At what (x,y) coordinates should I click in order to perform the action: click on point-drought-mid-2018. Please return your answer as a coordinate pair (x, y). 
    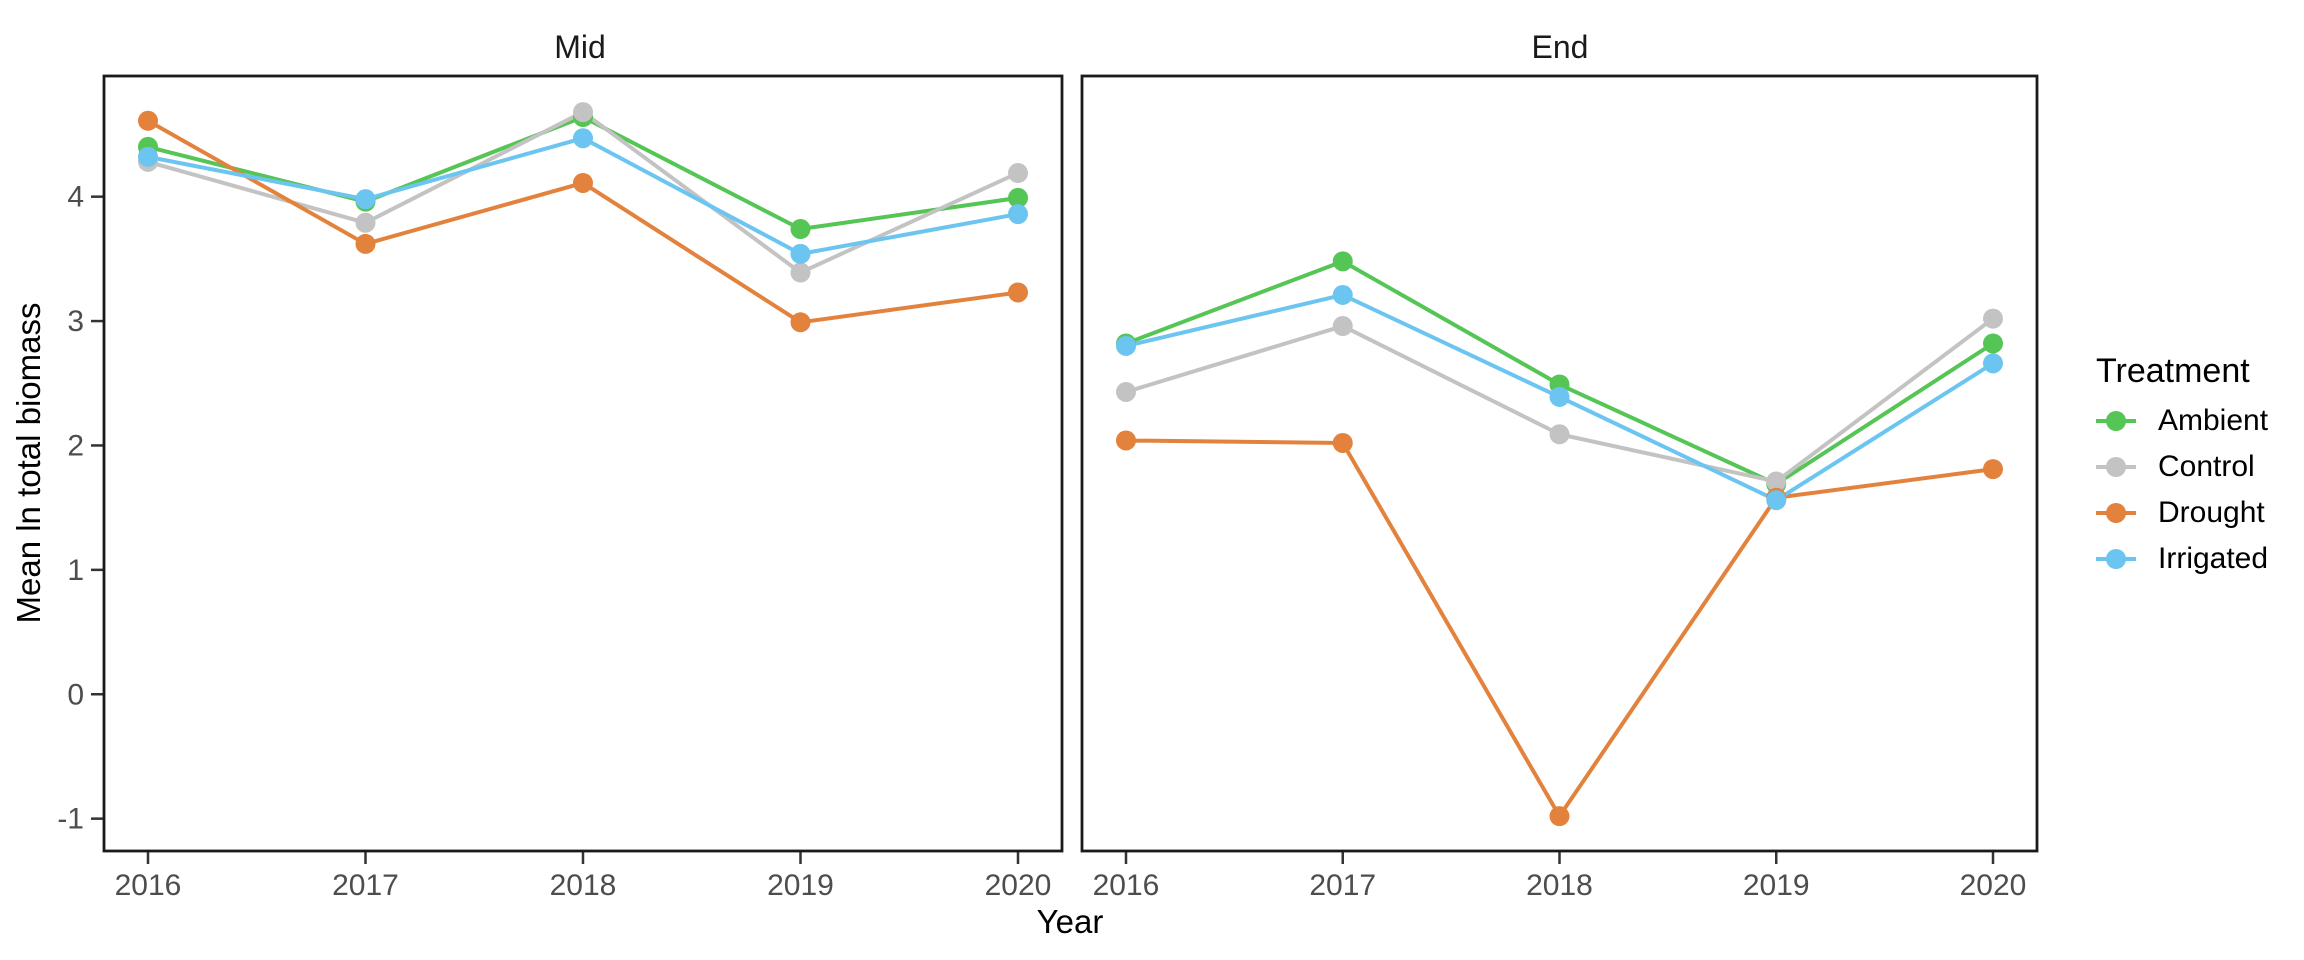
    Looking at the image, I should click on (583, 182).